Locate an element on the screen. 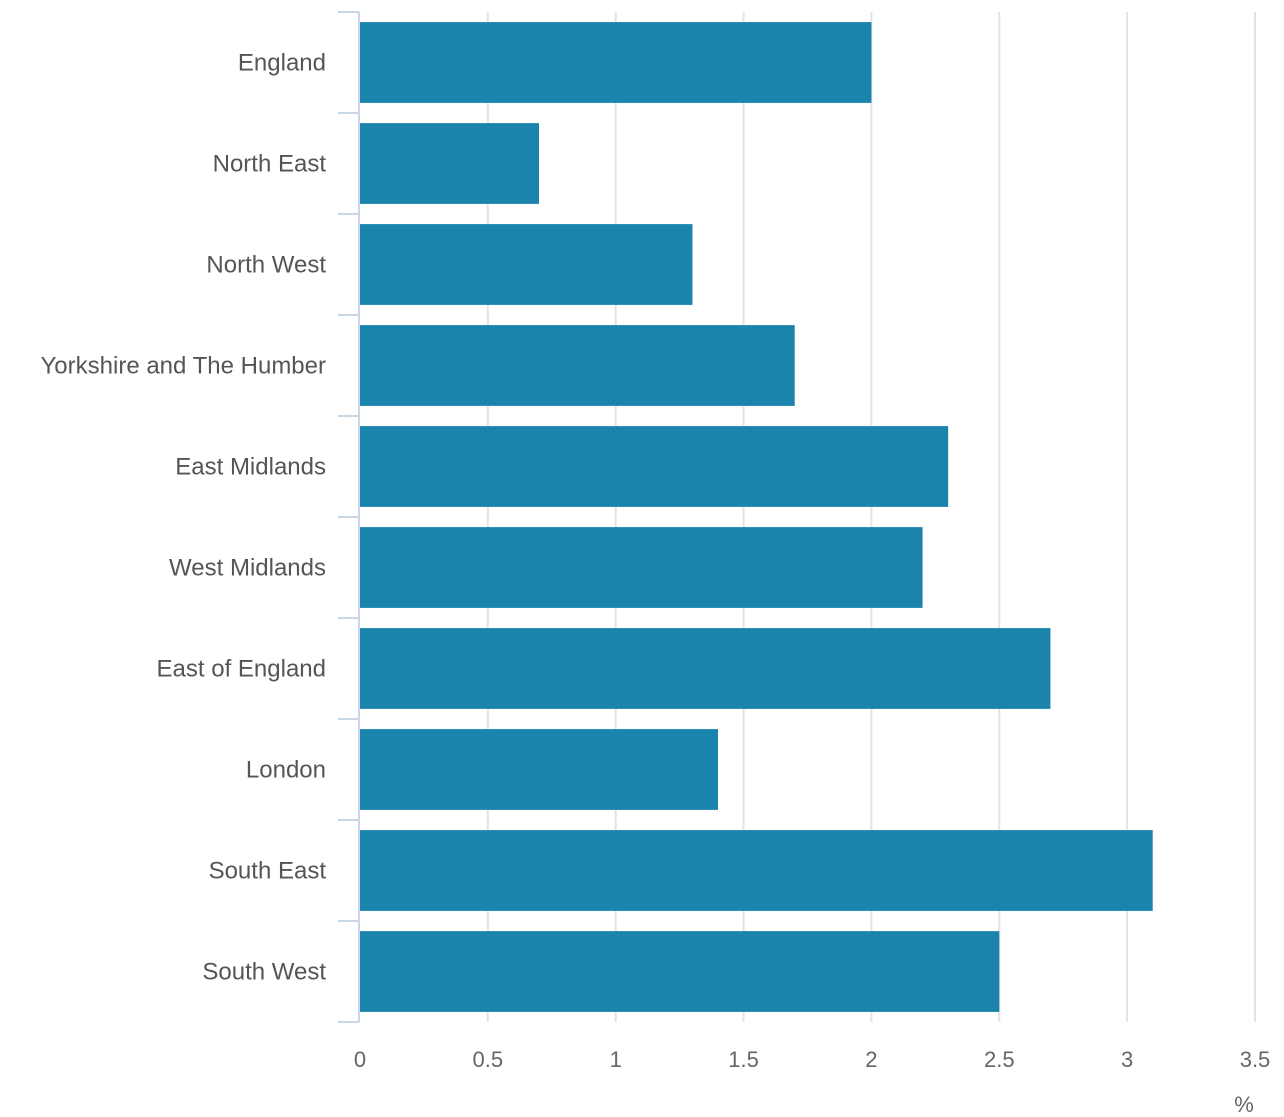 The width and height of the screenshot is (1284, 1117). category-axis is located at coordinates (349, 517).